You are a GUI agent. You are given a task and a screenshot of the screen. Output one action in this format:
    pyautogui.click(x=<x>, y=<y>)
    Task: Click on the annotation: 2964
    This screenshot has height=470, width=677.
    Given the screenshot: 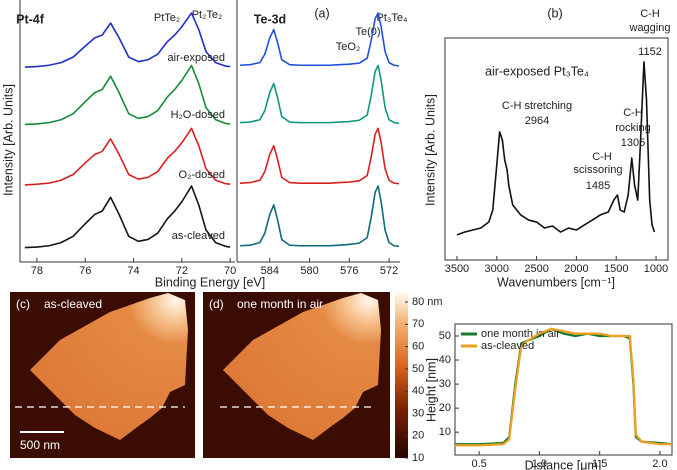 What is the action you would take?
    pyautogui.click(x=537, y=121)
    